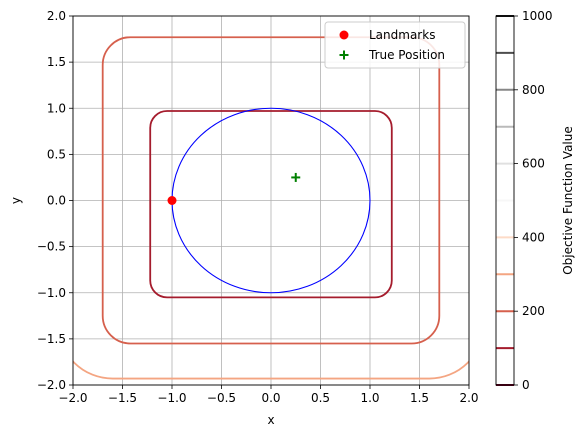  Describe the element at coordinates (72, 398) in the screenshot. I see `x-tick-label: −2.0` at that location.